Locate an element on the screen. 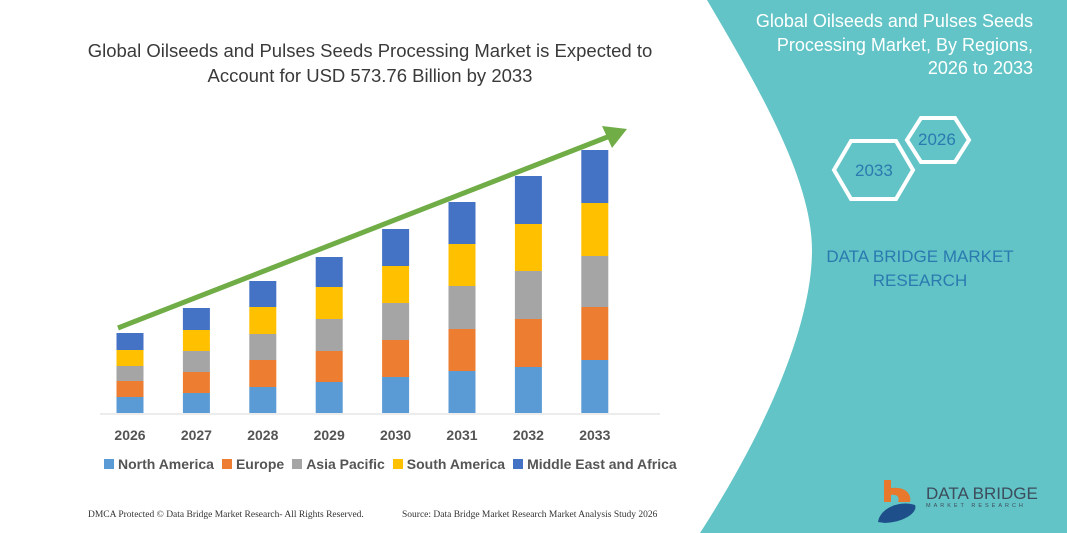 This screenshot has width=1067, height=533. bar-segment-2033-europe is located at coordinates (595, 333).